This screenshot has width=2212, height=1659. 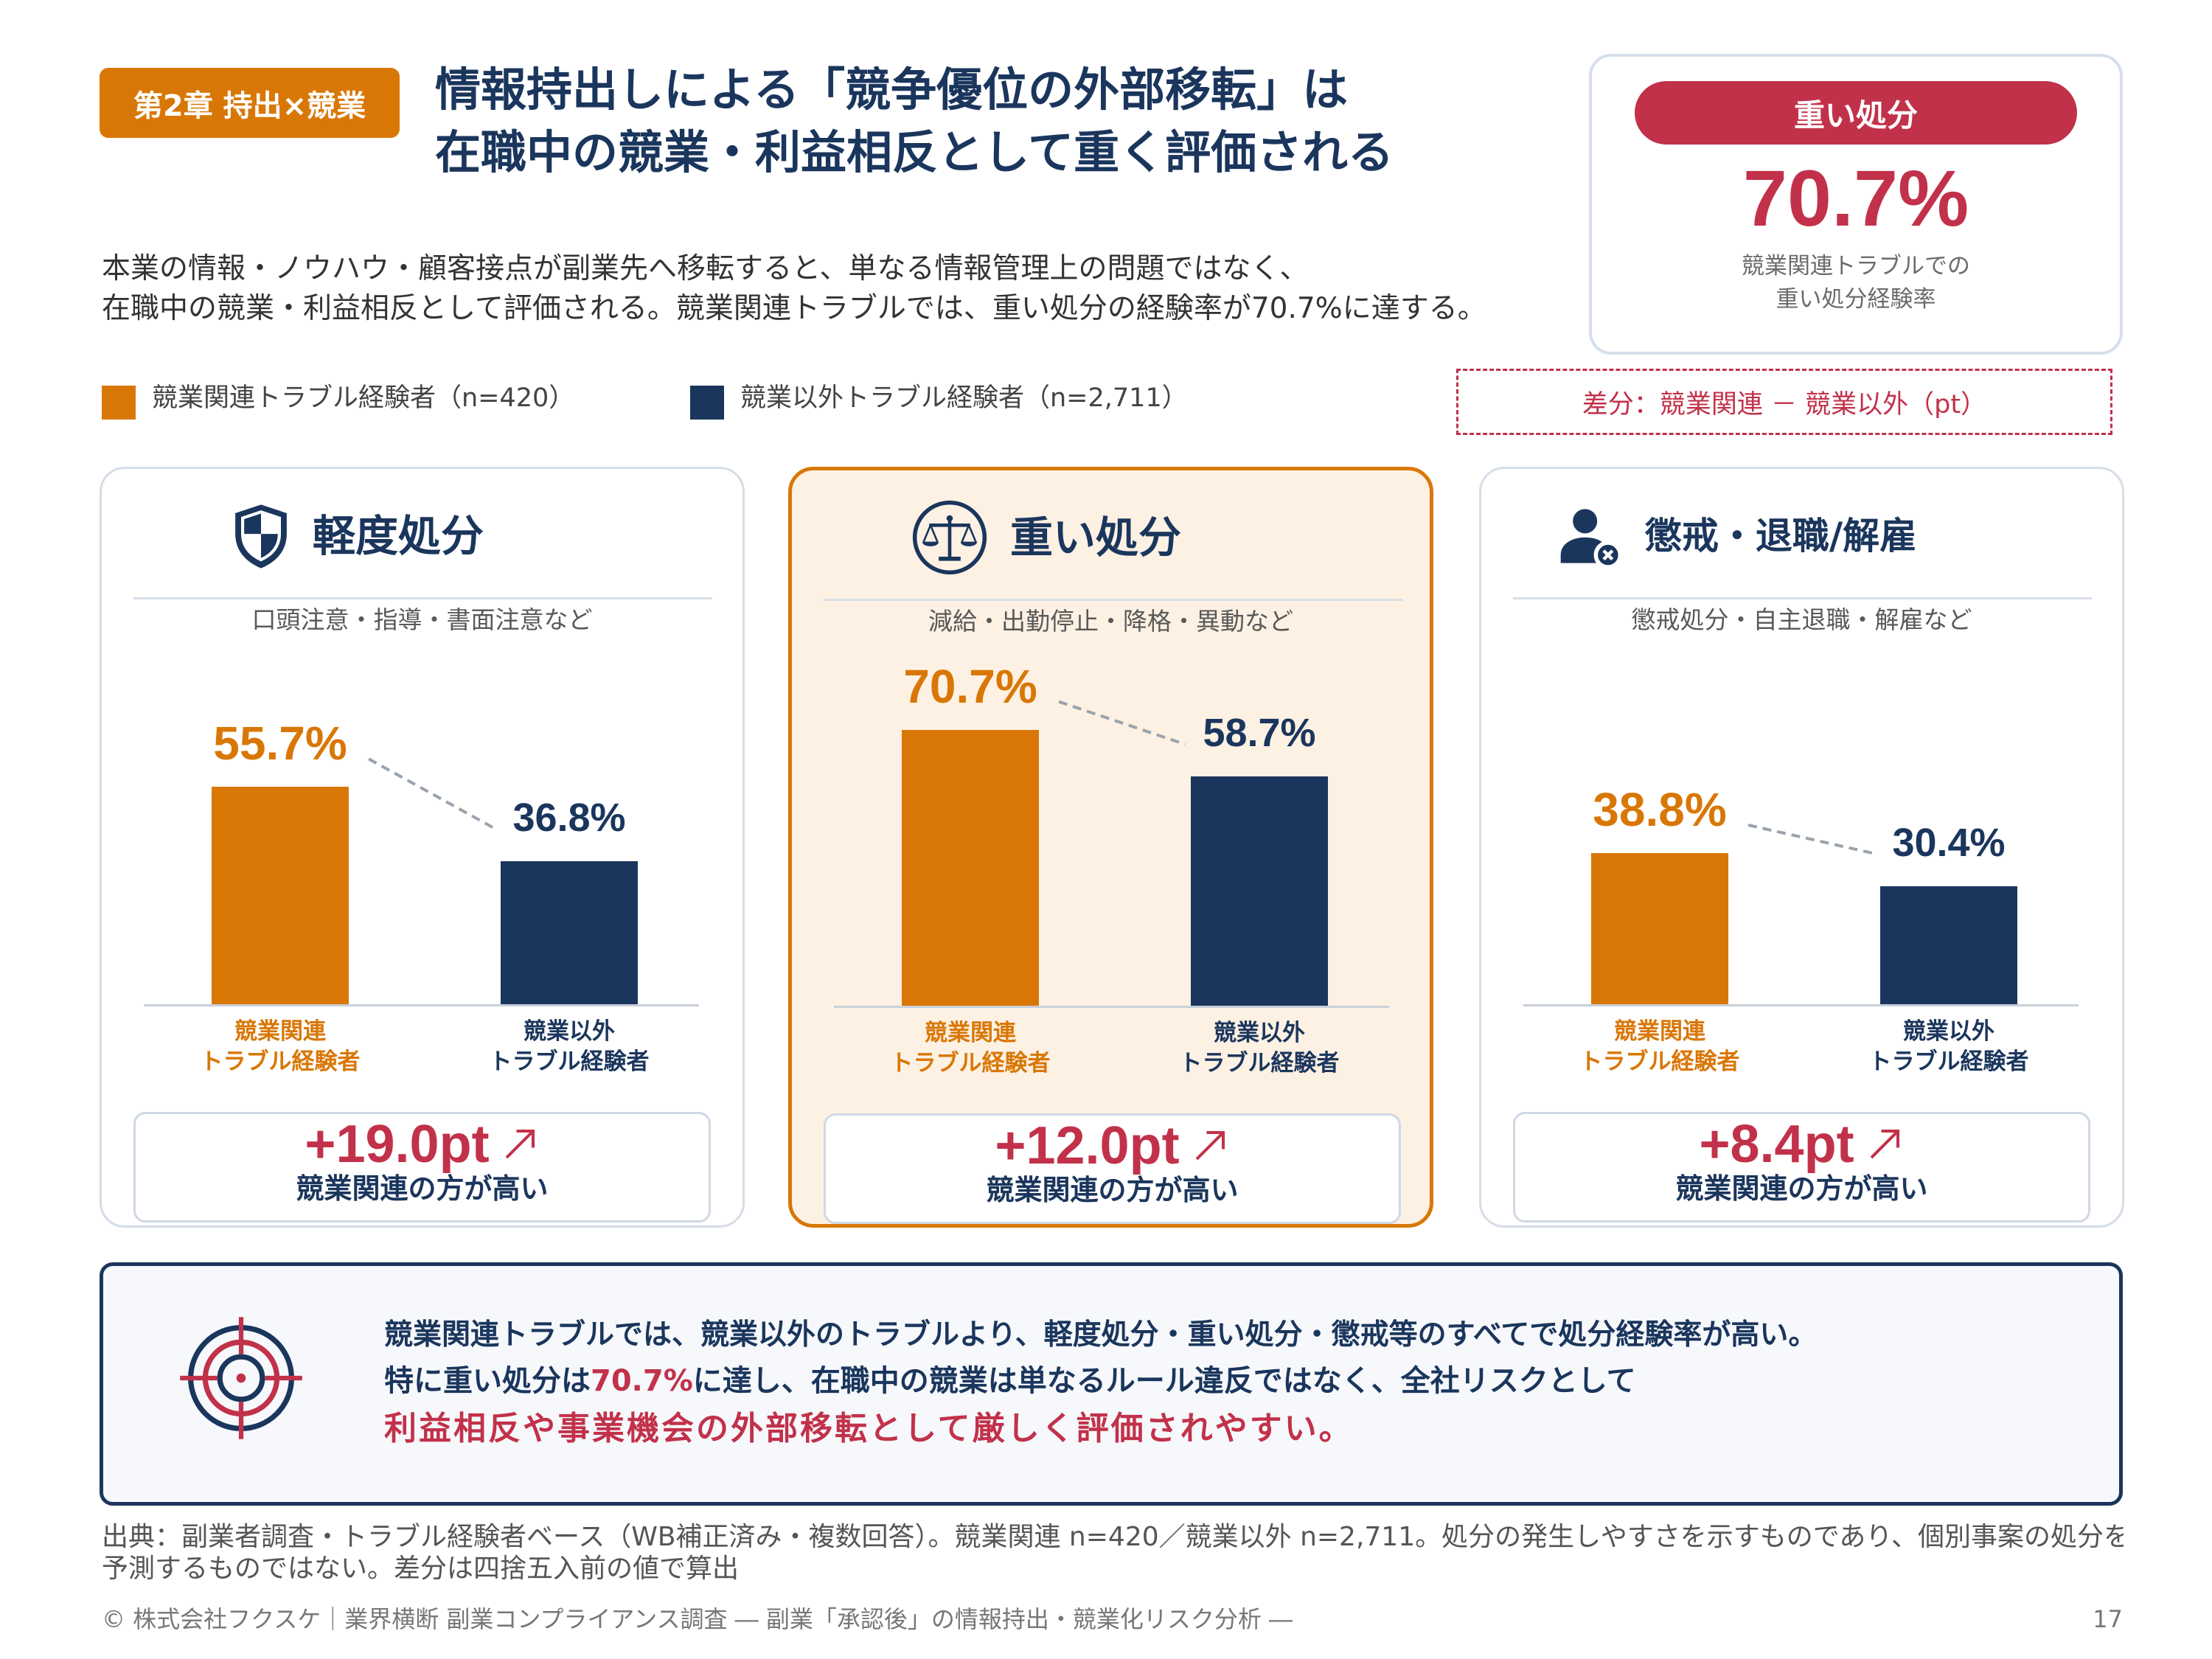 What do you see at coordinates (1949, 842) in the screenshot?
I see `value-label-non-competition: 30.4%` at bounding box center [1949, 842].